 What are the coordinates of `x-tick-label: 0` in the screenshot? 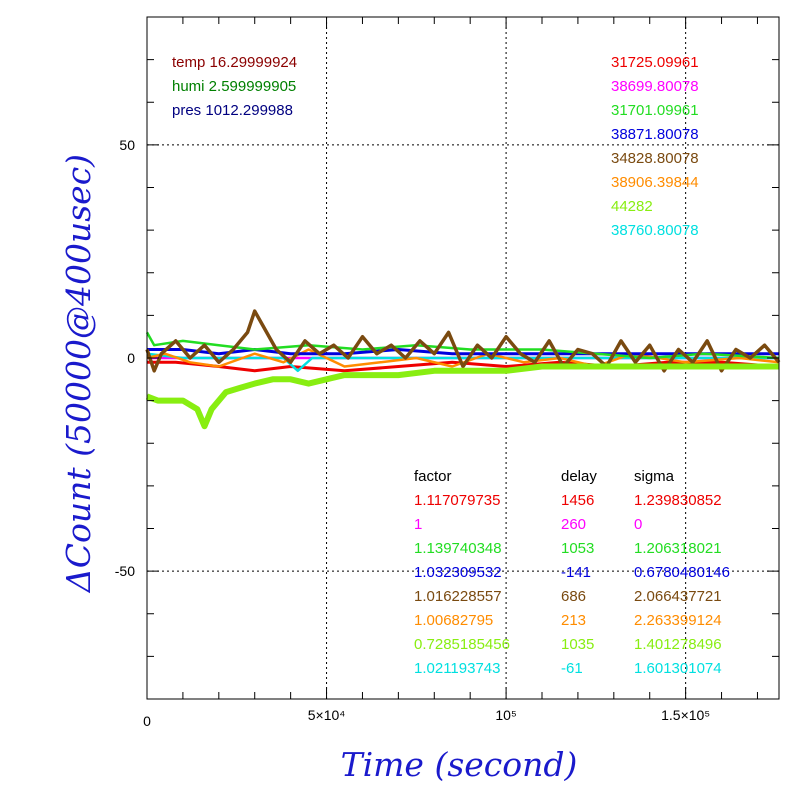 It's located at (147, 721).